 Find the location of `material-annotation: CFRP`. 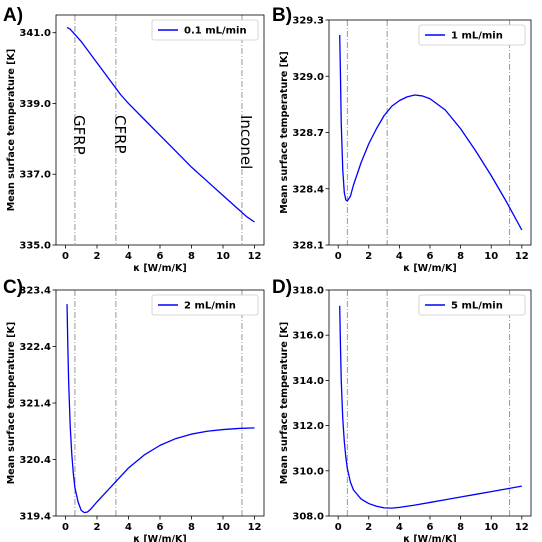

material-annotation: CFRP is located at coordinates (120, 134).